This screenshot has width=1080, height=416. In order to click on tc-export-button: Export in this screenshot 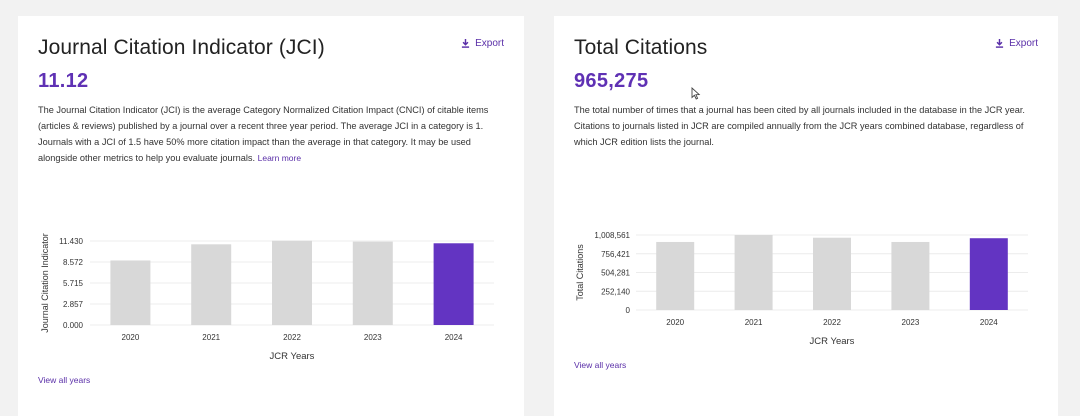, I will do `click(1016, 43)`.